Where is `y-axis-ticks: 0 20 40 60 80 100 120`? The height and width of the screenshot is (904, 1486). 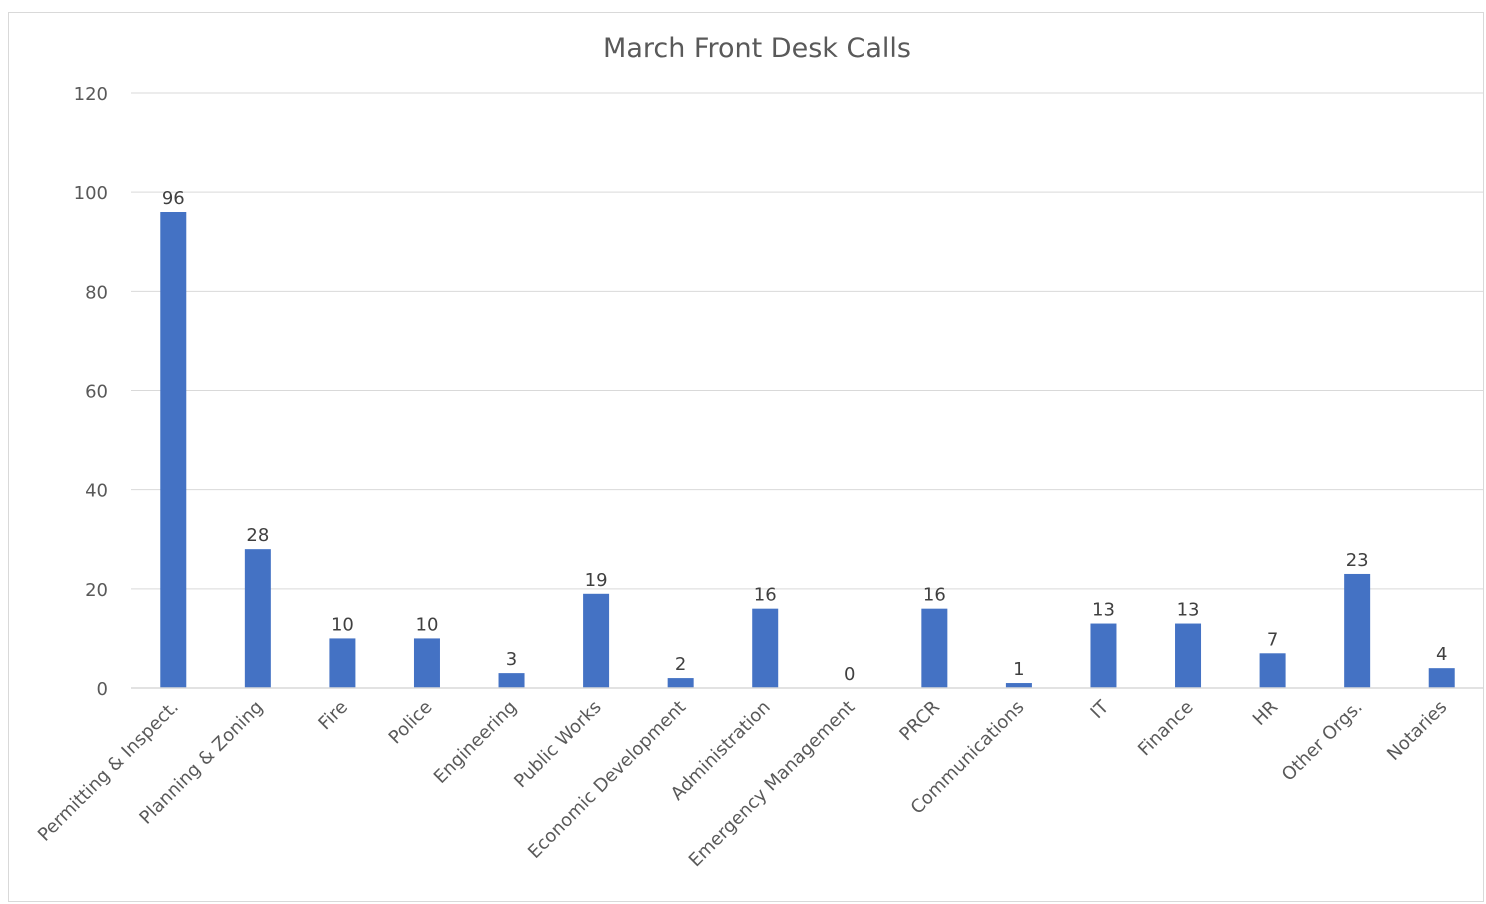 y-axis-ticks: 0 20 40 60 80 100 120 is located at coordinates (91, 392).